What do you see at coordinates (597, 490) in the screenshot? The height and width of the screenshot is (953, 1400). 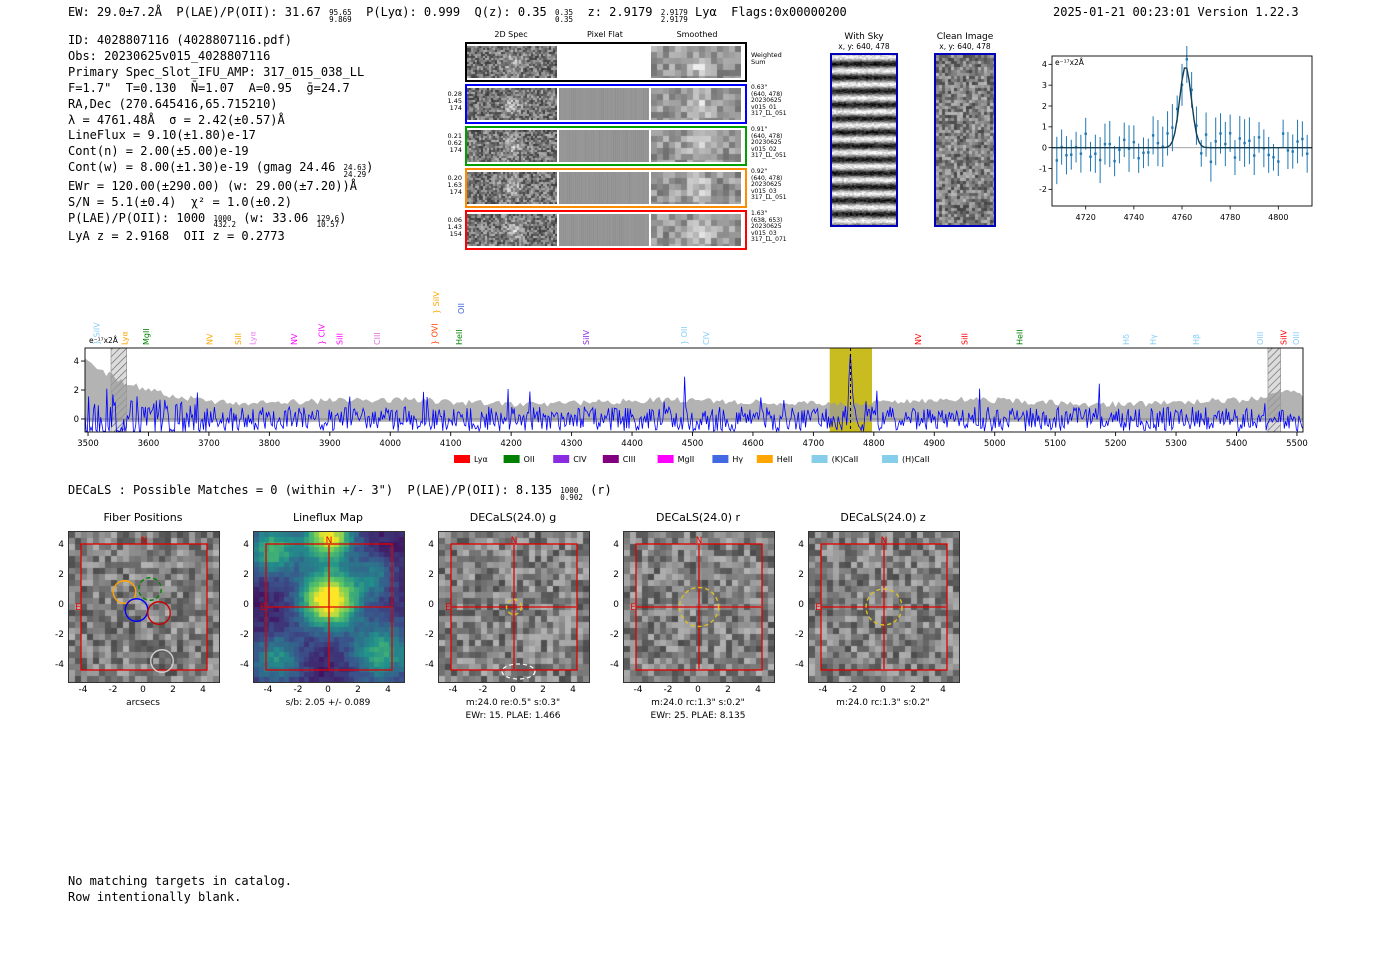 I see `text-segment: (r)` at bounding box center [597, 490].